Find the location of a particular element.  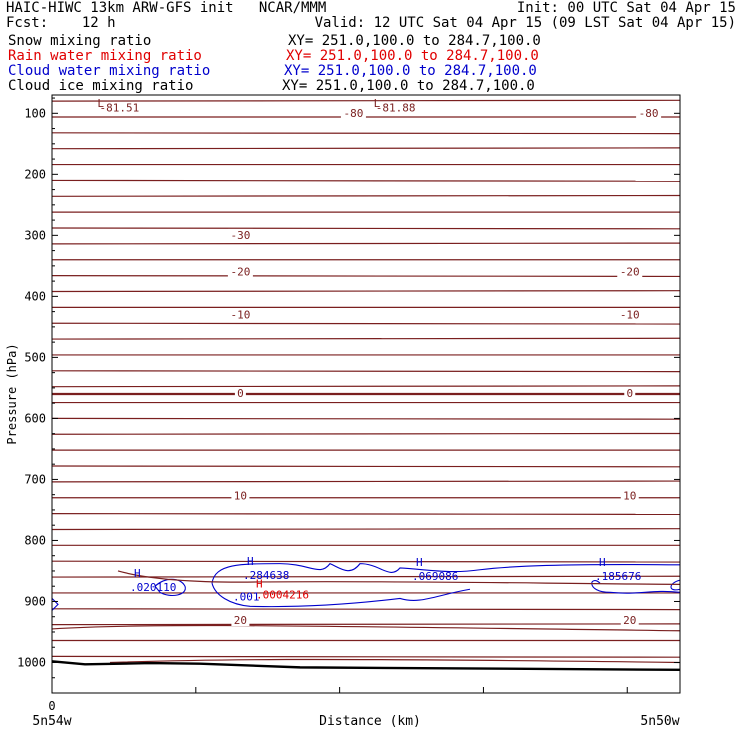

y-tick-label: 600 is located at coordinates (35, 418).